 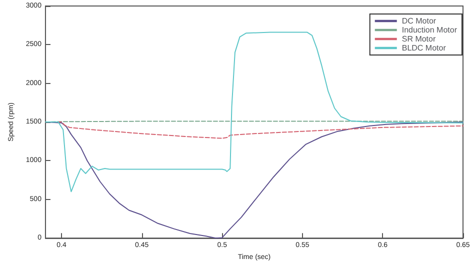 I want to click on legend-label: DC Motor, so click(x=419, y=21).